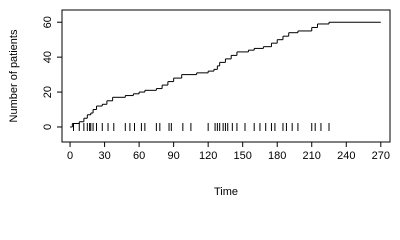 The image size is (400, 240). I want to click on x-tick-label: 60, so click(139, 156).